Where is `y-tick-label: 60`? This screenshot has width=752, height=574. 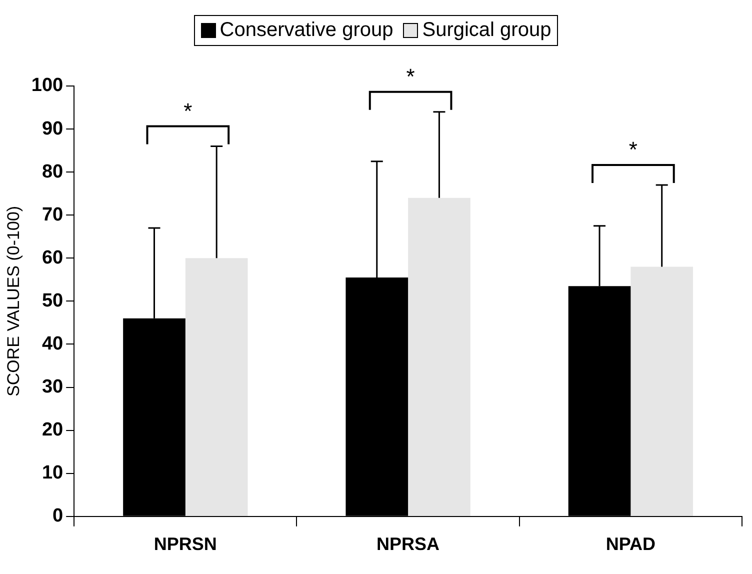 y-tick-label: 60 is located at coordinates (53, 257).